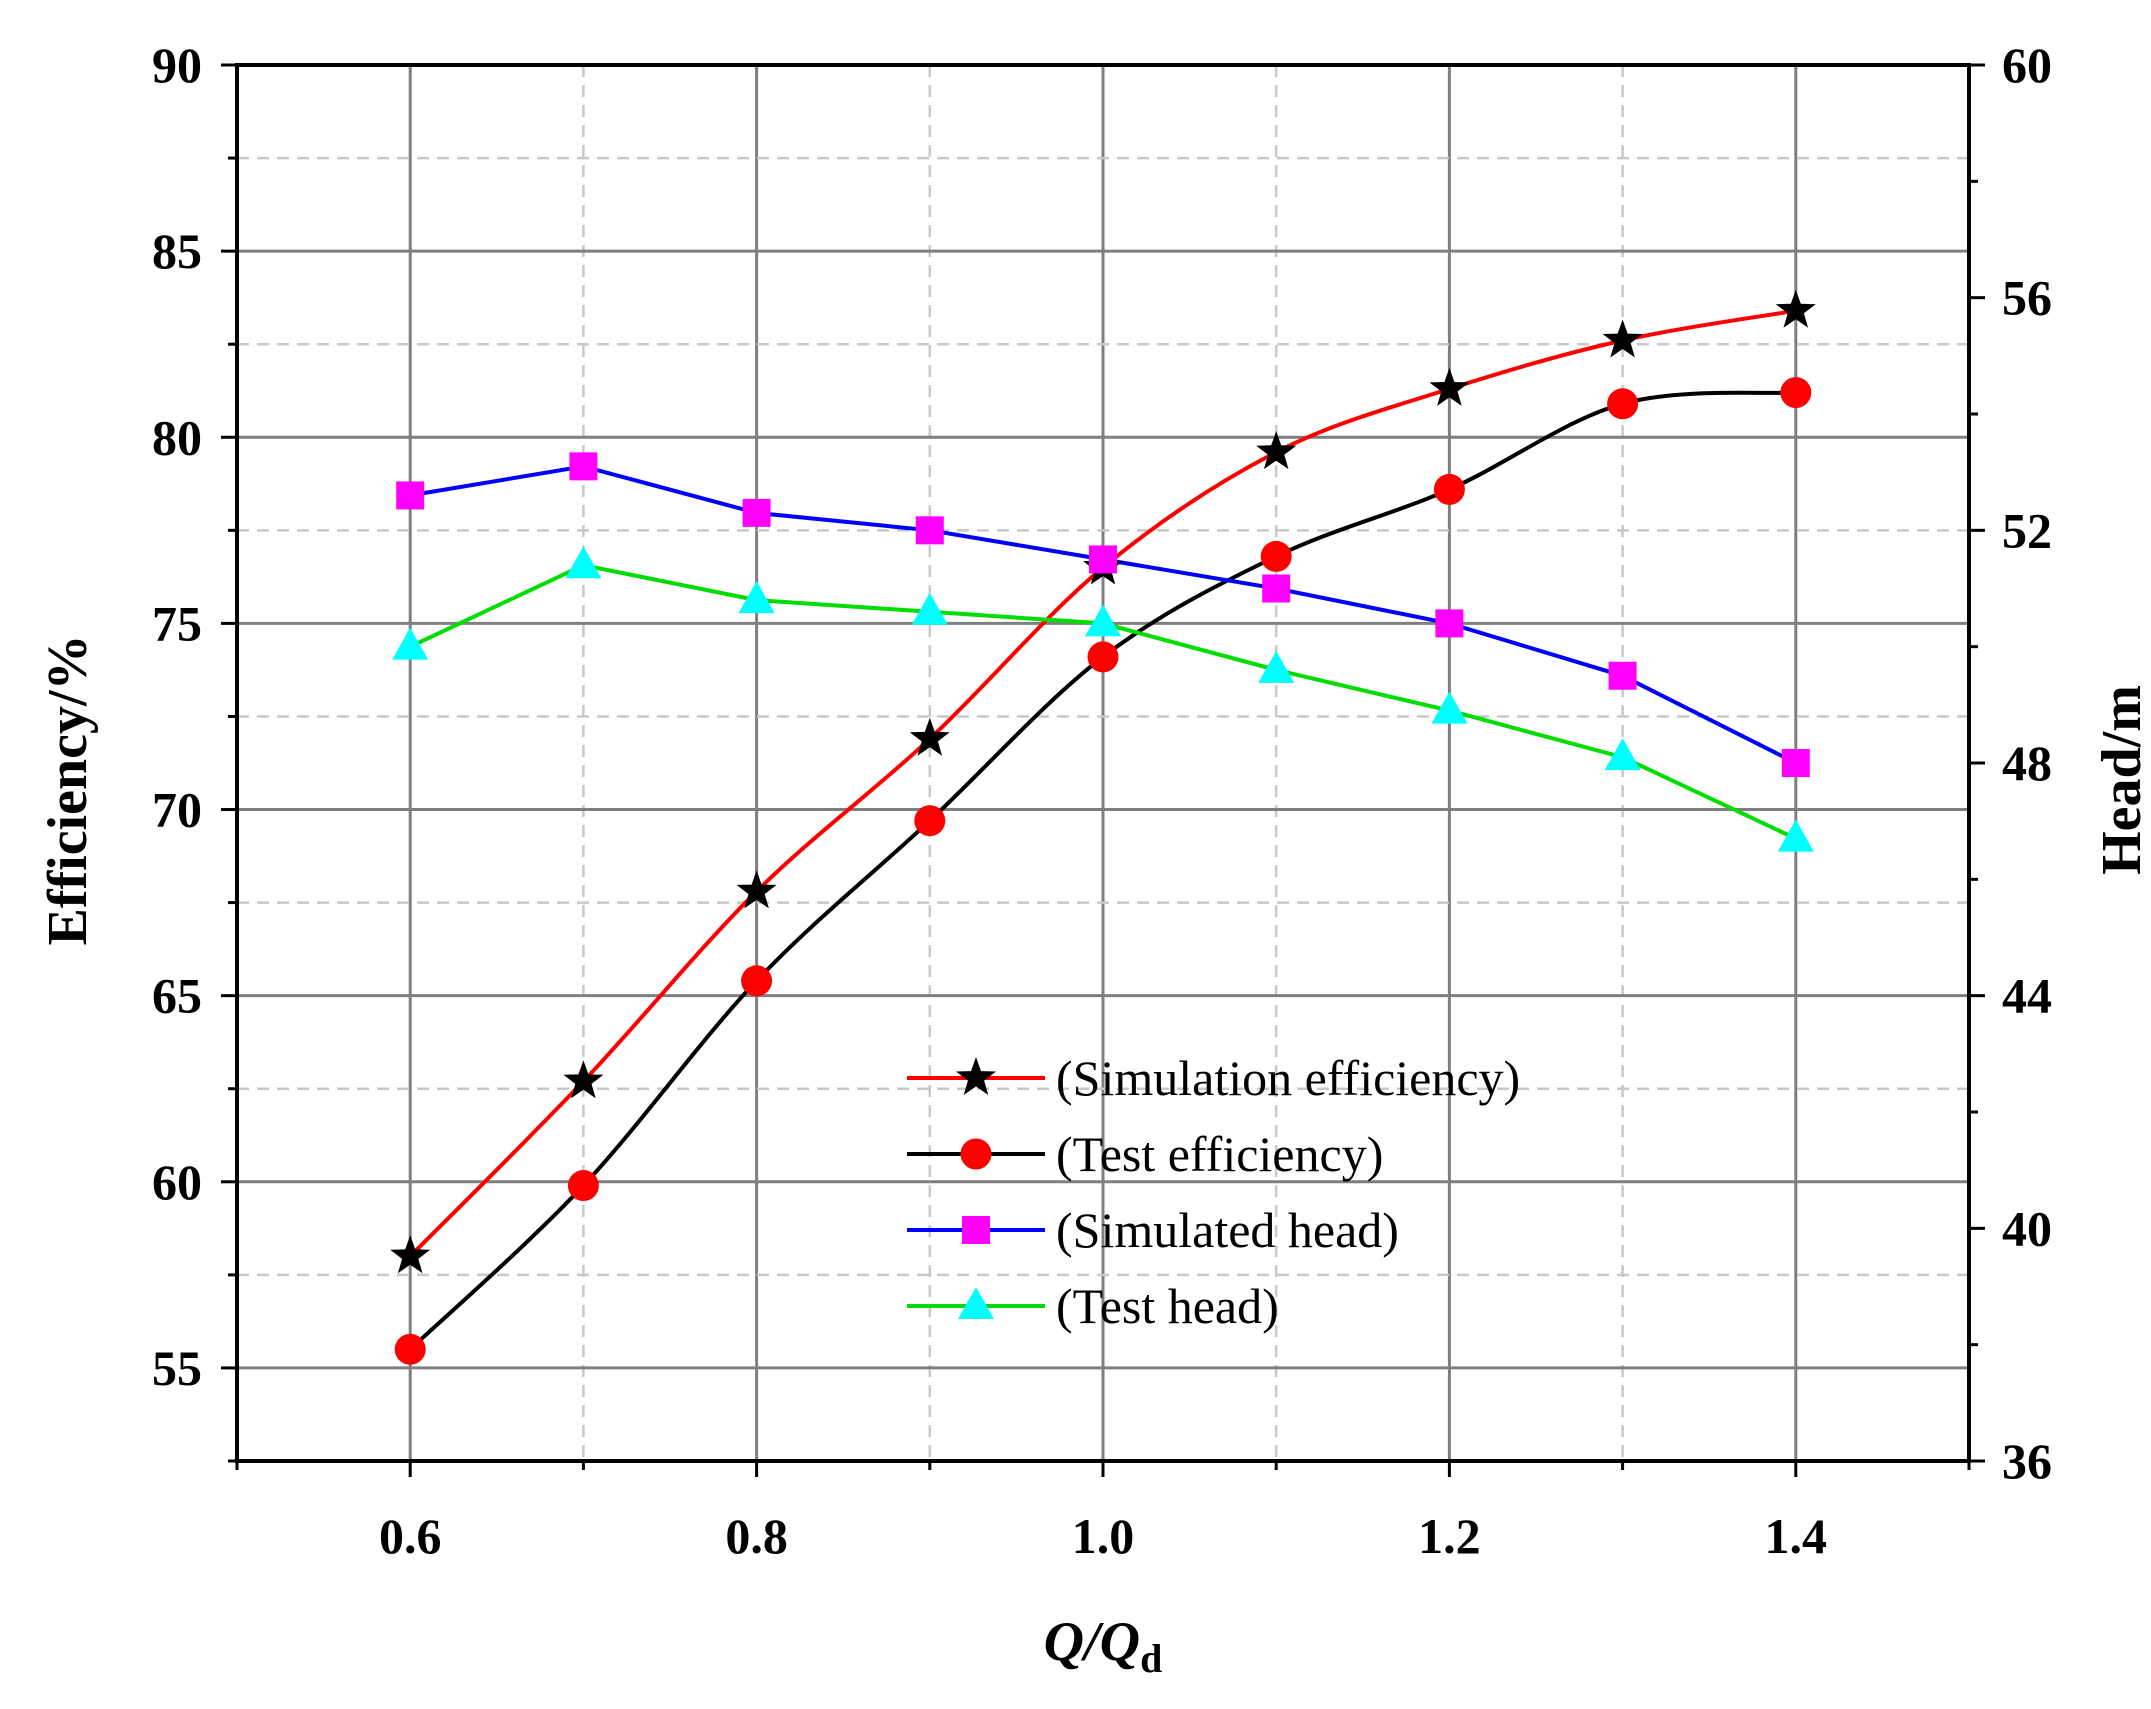 The image size is (2151, 1709). I want to click on y-axis-right-tick-label: 48, so click(2027, 763).